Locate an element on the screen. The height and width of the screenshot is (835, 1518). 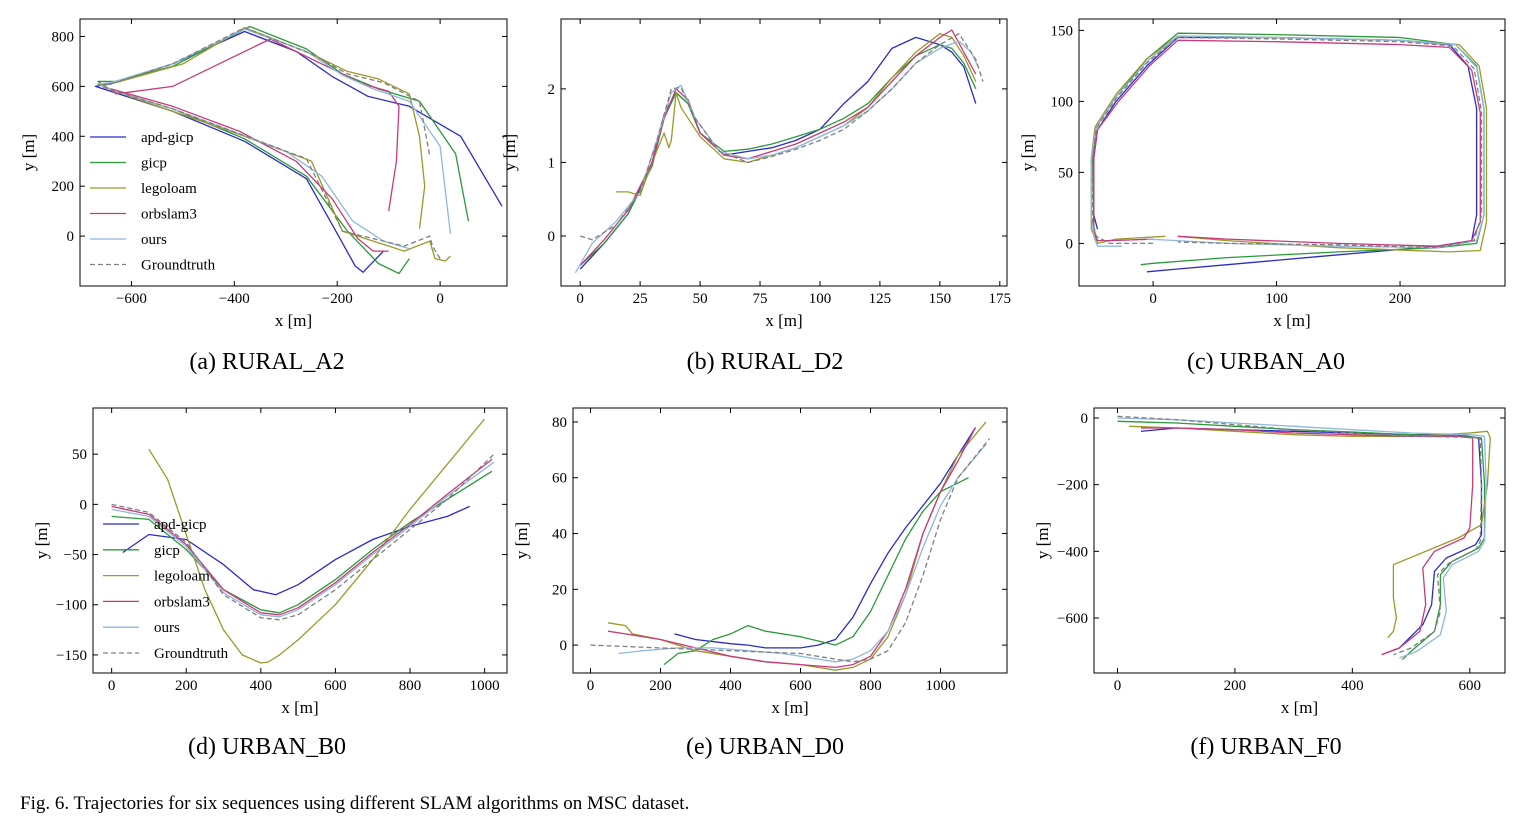
legend-label: orbslam3 is located at coordinates (182, 602).